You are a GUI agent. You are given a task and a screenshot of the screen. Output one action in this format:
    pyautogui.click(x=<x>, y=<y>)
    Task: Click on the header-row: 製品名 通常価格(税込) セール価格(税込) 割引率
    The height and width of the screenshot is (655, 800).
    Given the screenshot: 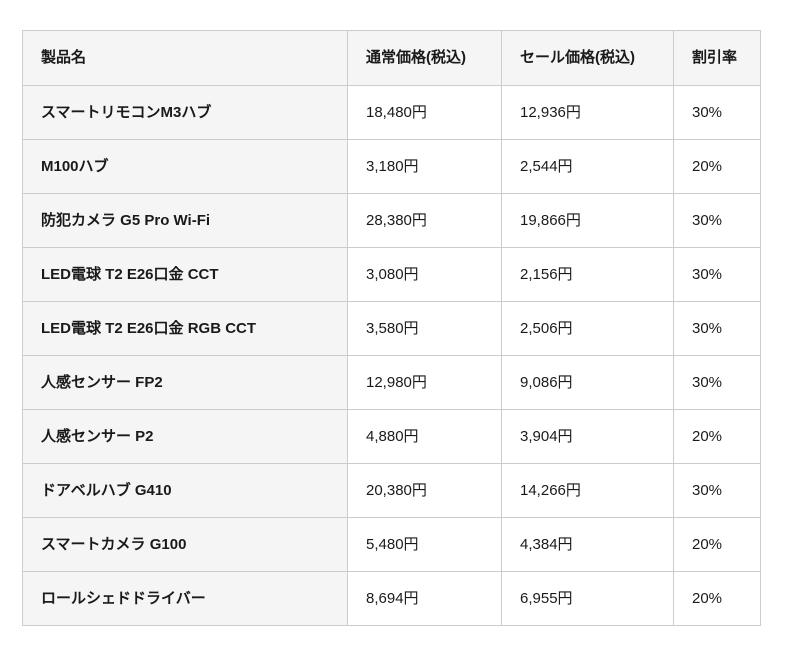 What is the action you would take?
    pyautogui.click(x=391, y=58)
    